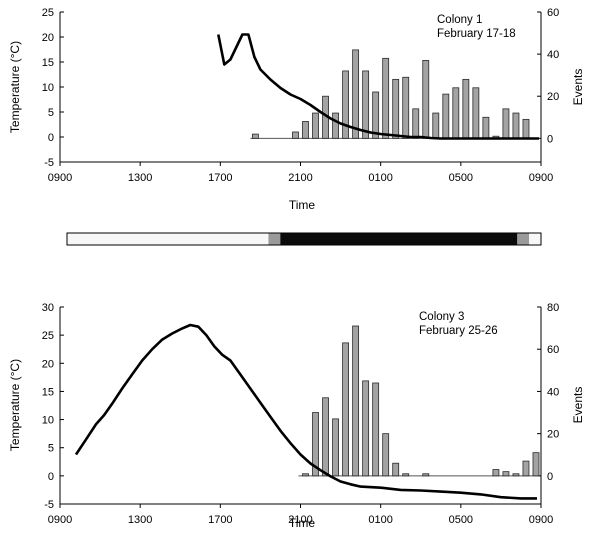  What do you see at coordinates (553, 55) in the screenshot?
I see `y2-tick-label: 40` at bounding box center [553, 55].